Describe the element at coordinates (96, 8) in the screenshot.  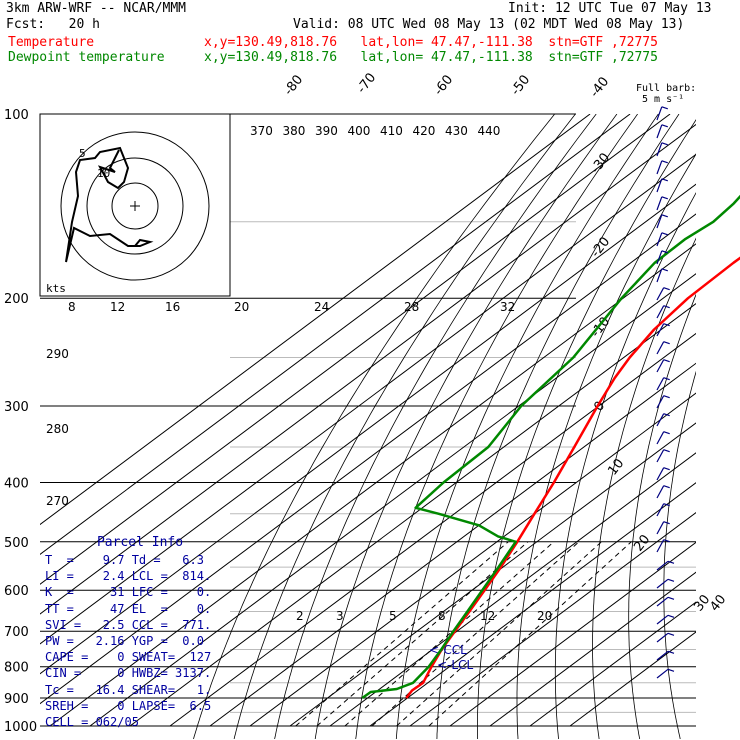
I see `model-title: 3km ARW-WRF -- NCAR/MMM` at that location.